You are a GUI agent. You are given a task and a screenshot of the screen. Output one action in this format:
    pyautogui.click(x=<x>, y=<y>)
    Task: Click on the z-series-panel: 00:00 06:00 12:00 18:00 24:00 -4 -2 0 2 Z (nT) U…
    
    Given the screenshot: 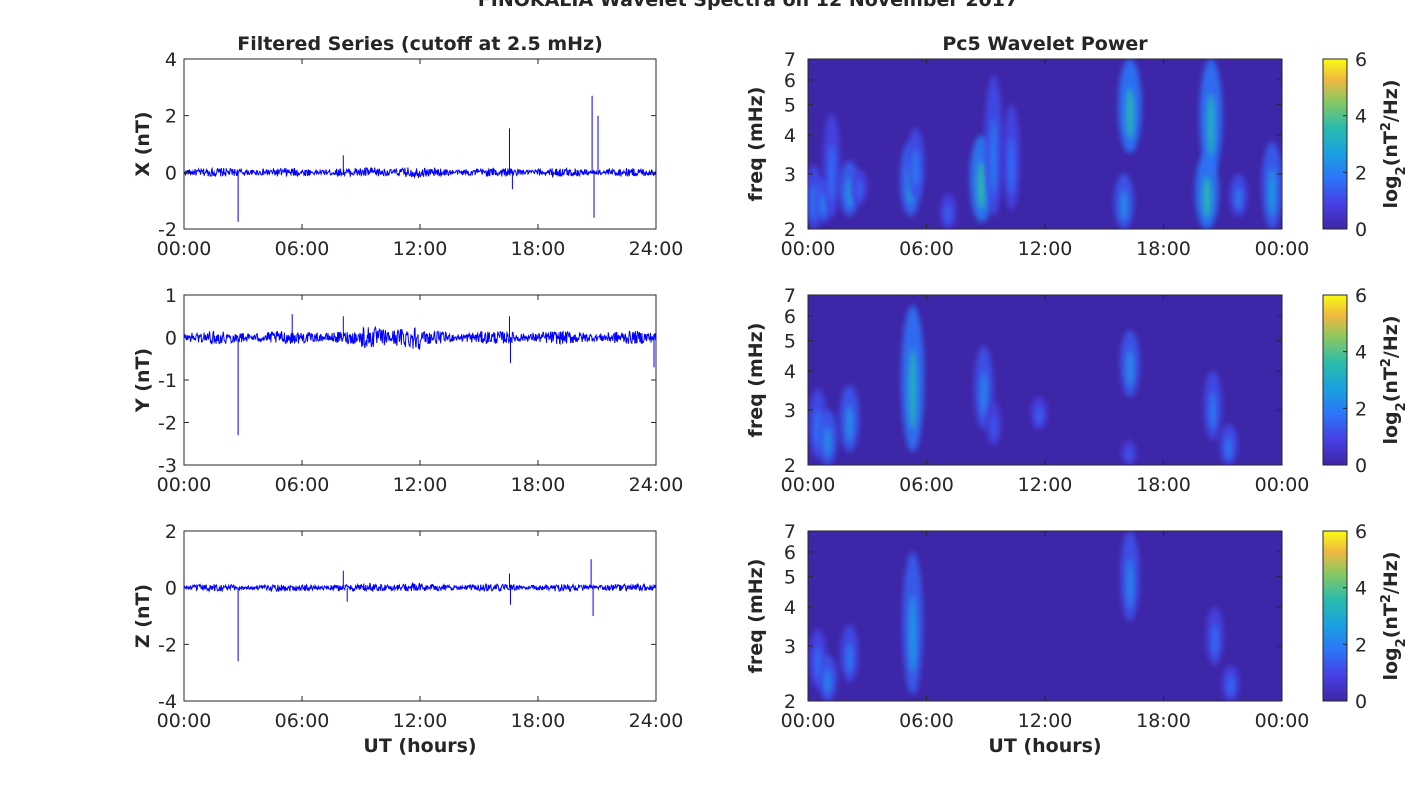 What is the action you would take?
    pyautogui.click(x=407, y=639)
    